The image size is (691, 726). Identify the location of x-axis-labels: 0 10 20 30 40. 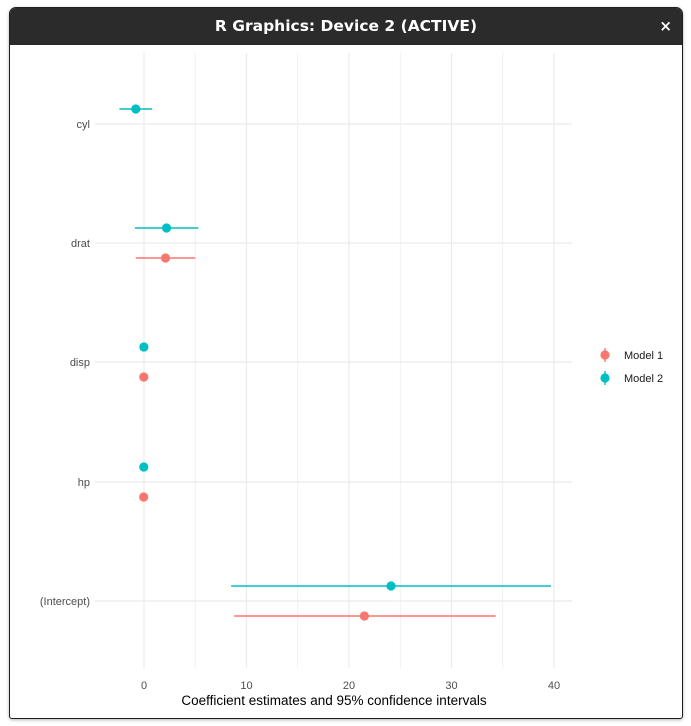
(350, 686).